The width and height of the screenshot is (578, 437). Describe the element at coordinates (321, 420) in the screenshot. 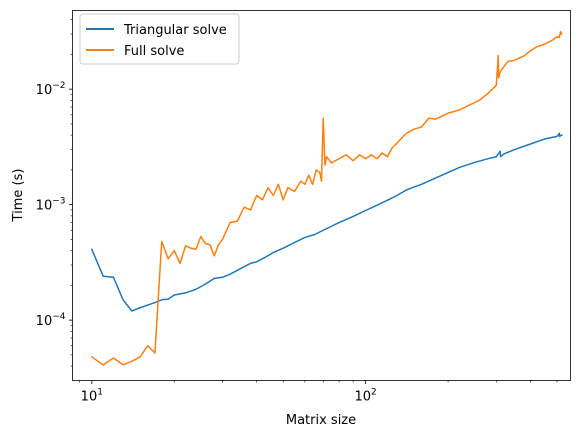

I see `x-axis-label: Matrix size` at that location.